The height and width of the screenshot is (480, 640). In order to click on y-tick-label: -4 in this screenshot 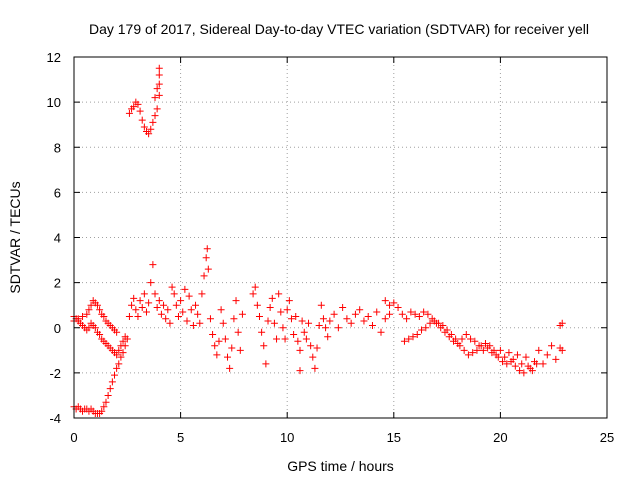, I will do `click(55, 418)`.